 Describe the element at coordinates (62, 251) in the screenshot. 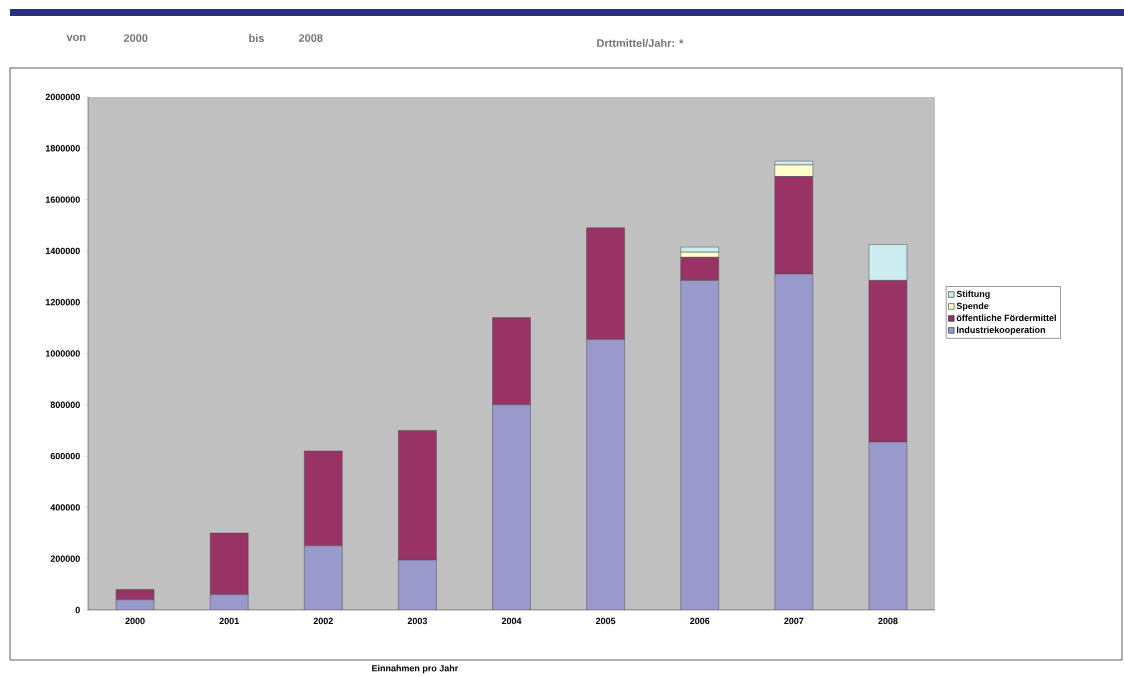

I see `y-tick-label: 1400000` at that location.